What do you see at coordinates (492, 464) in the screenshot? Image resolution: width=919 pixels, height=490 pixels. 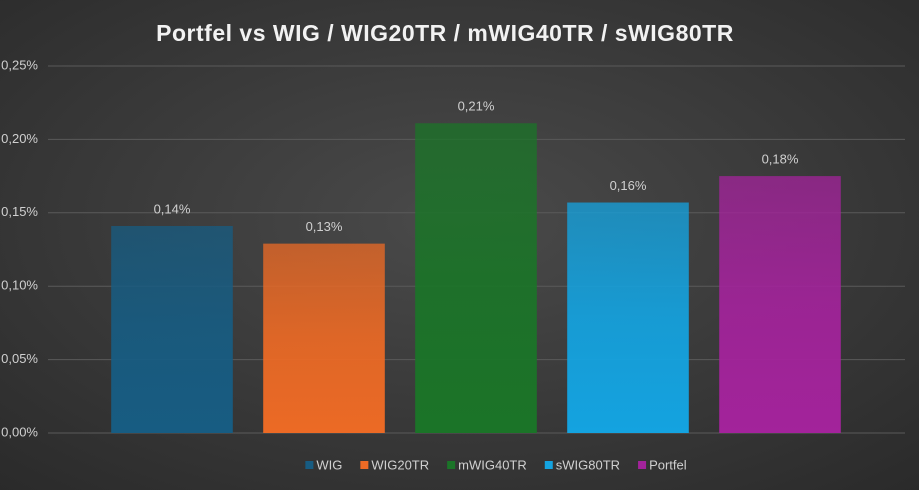 I see `legend-label: mWIG40TR` at bounding box center [492, 464].